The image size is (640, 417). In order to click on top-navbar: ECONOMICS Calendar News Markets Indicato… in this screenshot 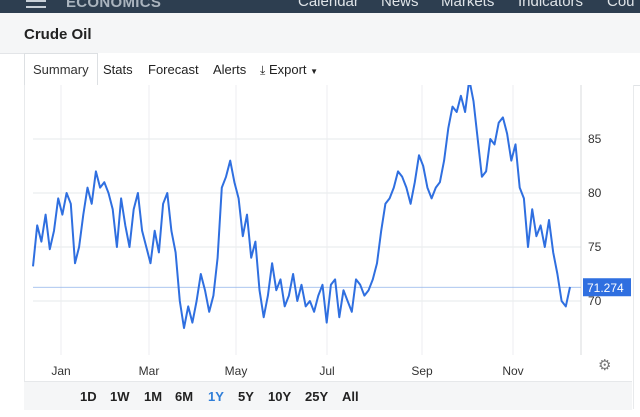, I will do `click(320, 6)`.